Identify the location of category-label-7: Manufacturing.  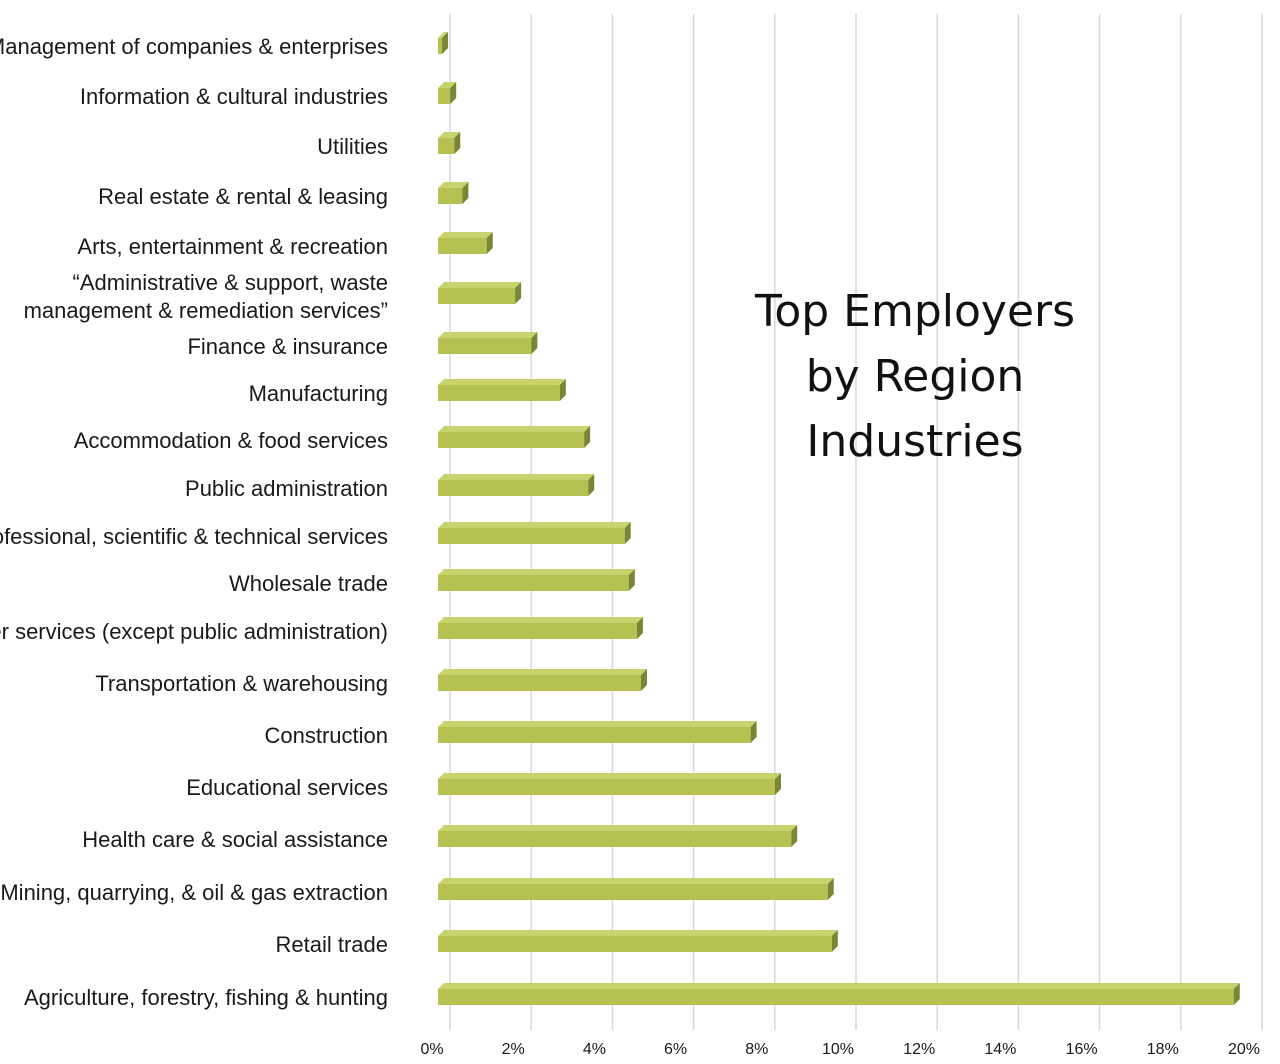
(318, 393).